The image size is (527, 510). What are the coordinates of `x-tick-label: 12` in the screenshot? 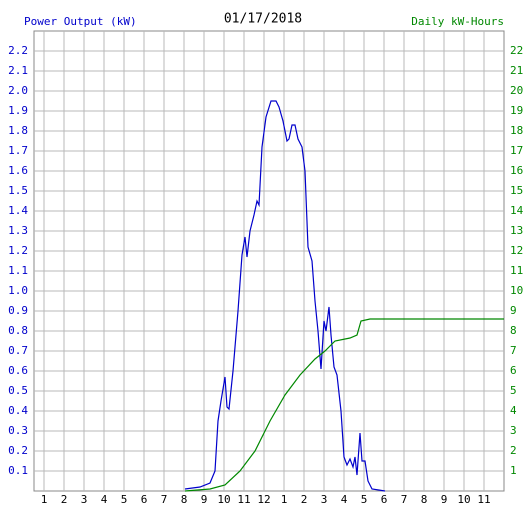 It's located at (263, 499).